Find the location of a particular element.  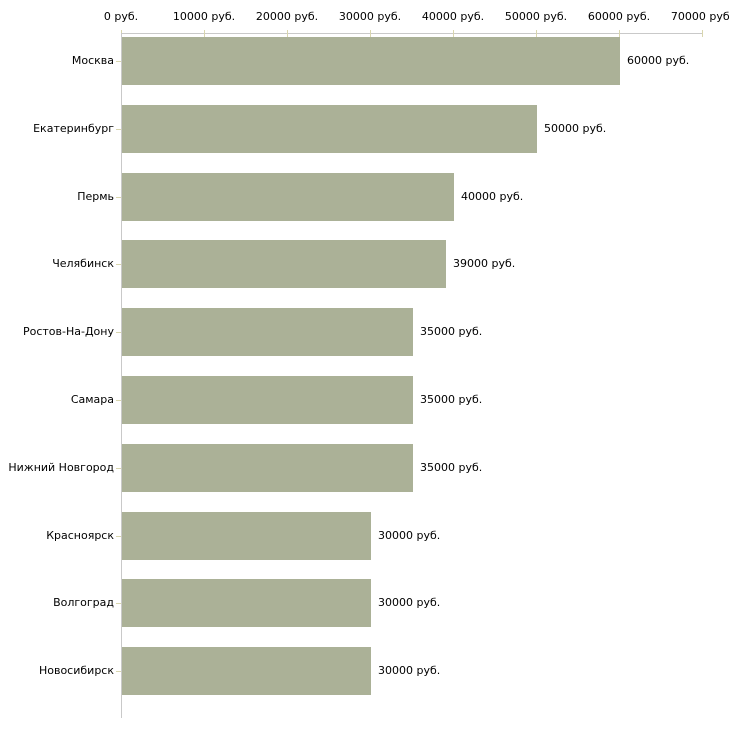

category-label: Новосибирск is located at coordinates (76, 670).